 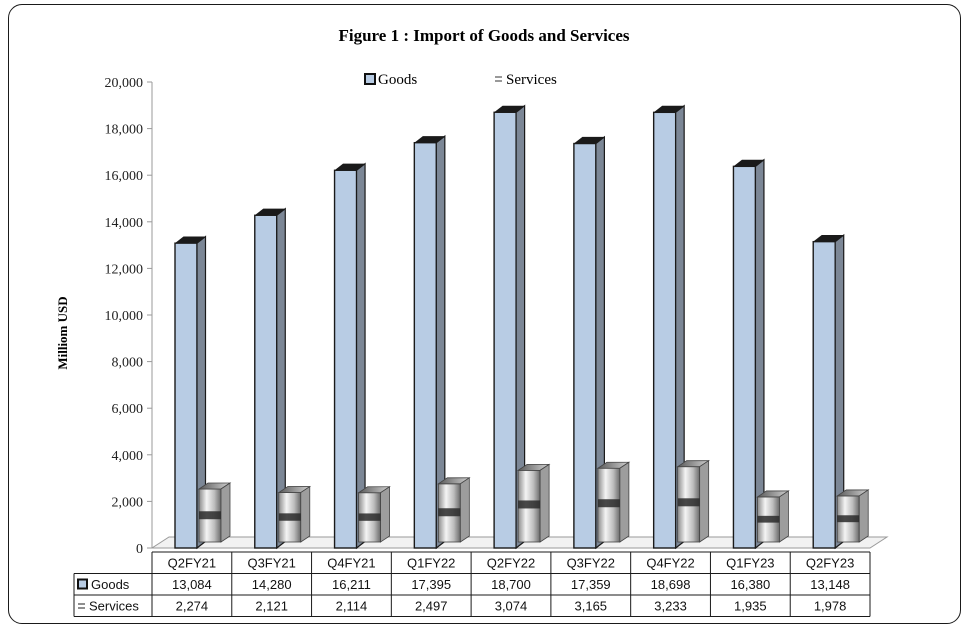 I want to click on goods-bar-side, so click(x=759, y=354).